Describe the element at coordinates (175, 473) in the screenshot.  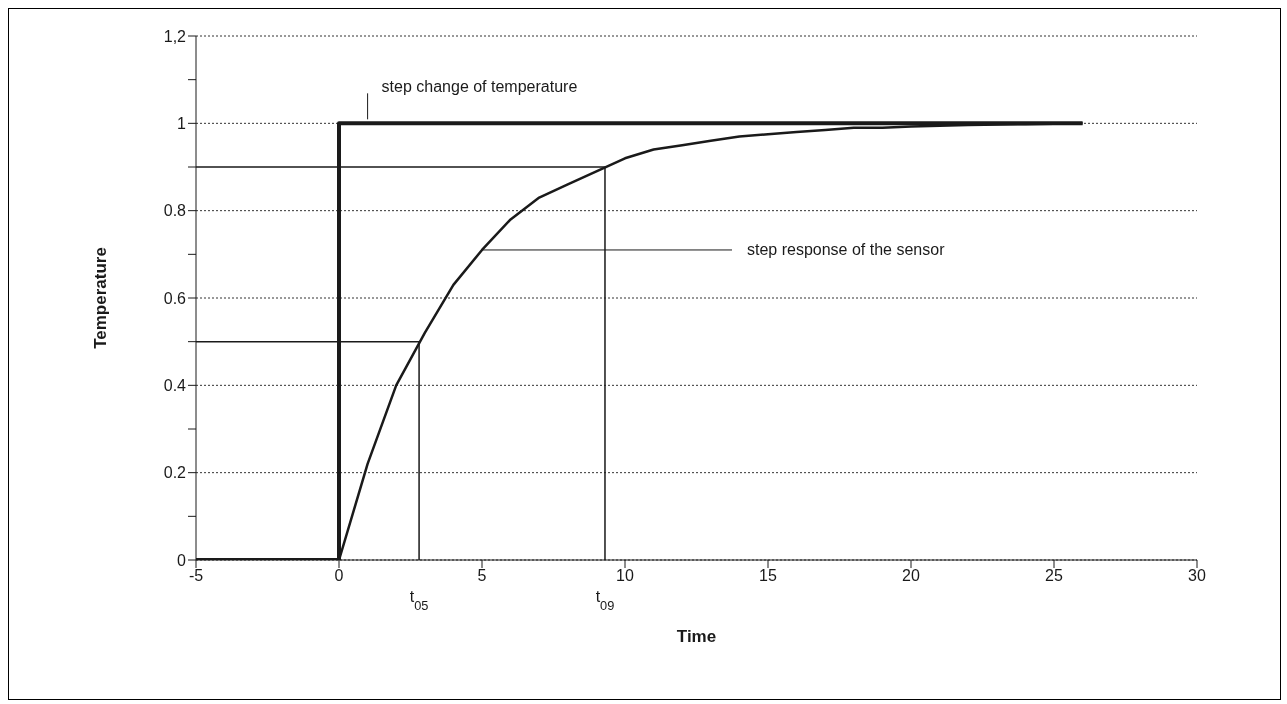
I see `y-tick-label: 0.2` at that location.